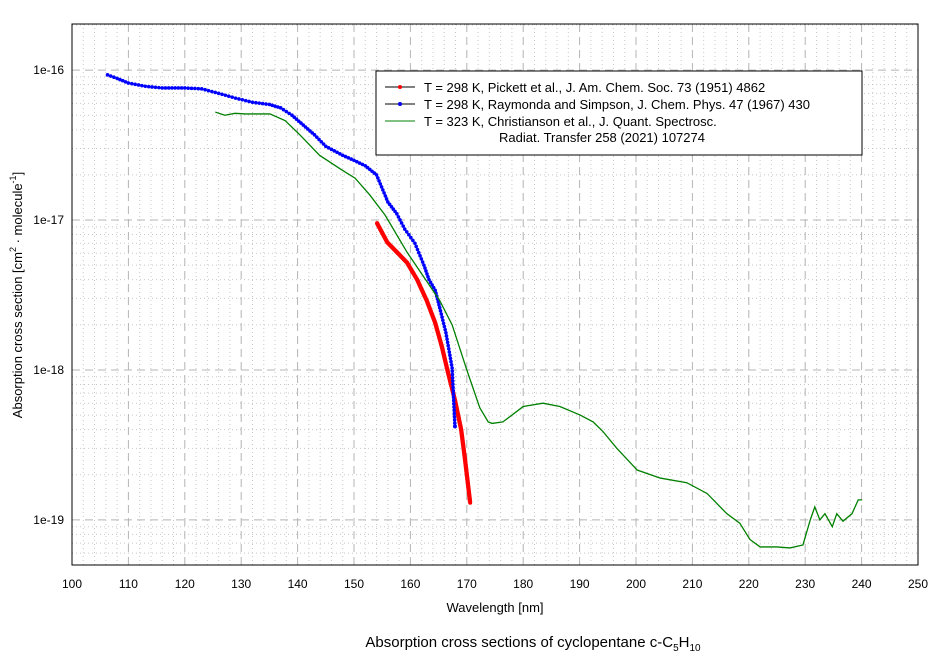 The height and width of the screenshot is (659, 944). I want to click on x-tick-label: 200, so click(636, 584).